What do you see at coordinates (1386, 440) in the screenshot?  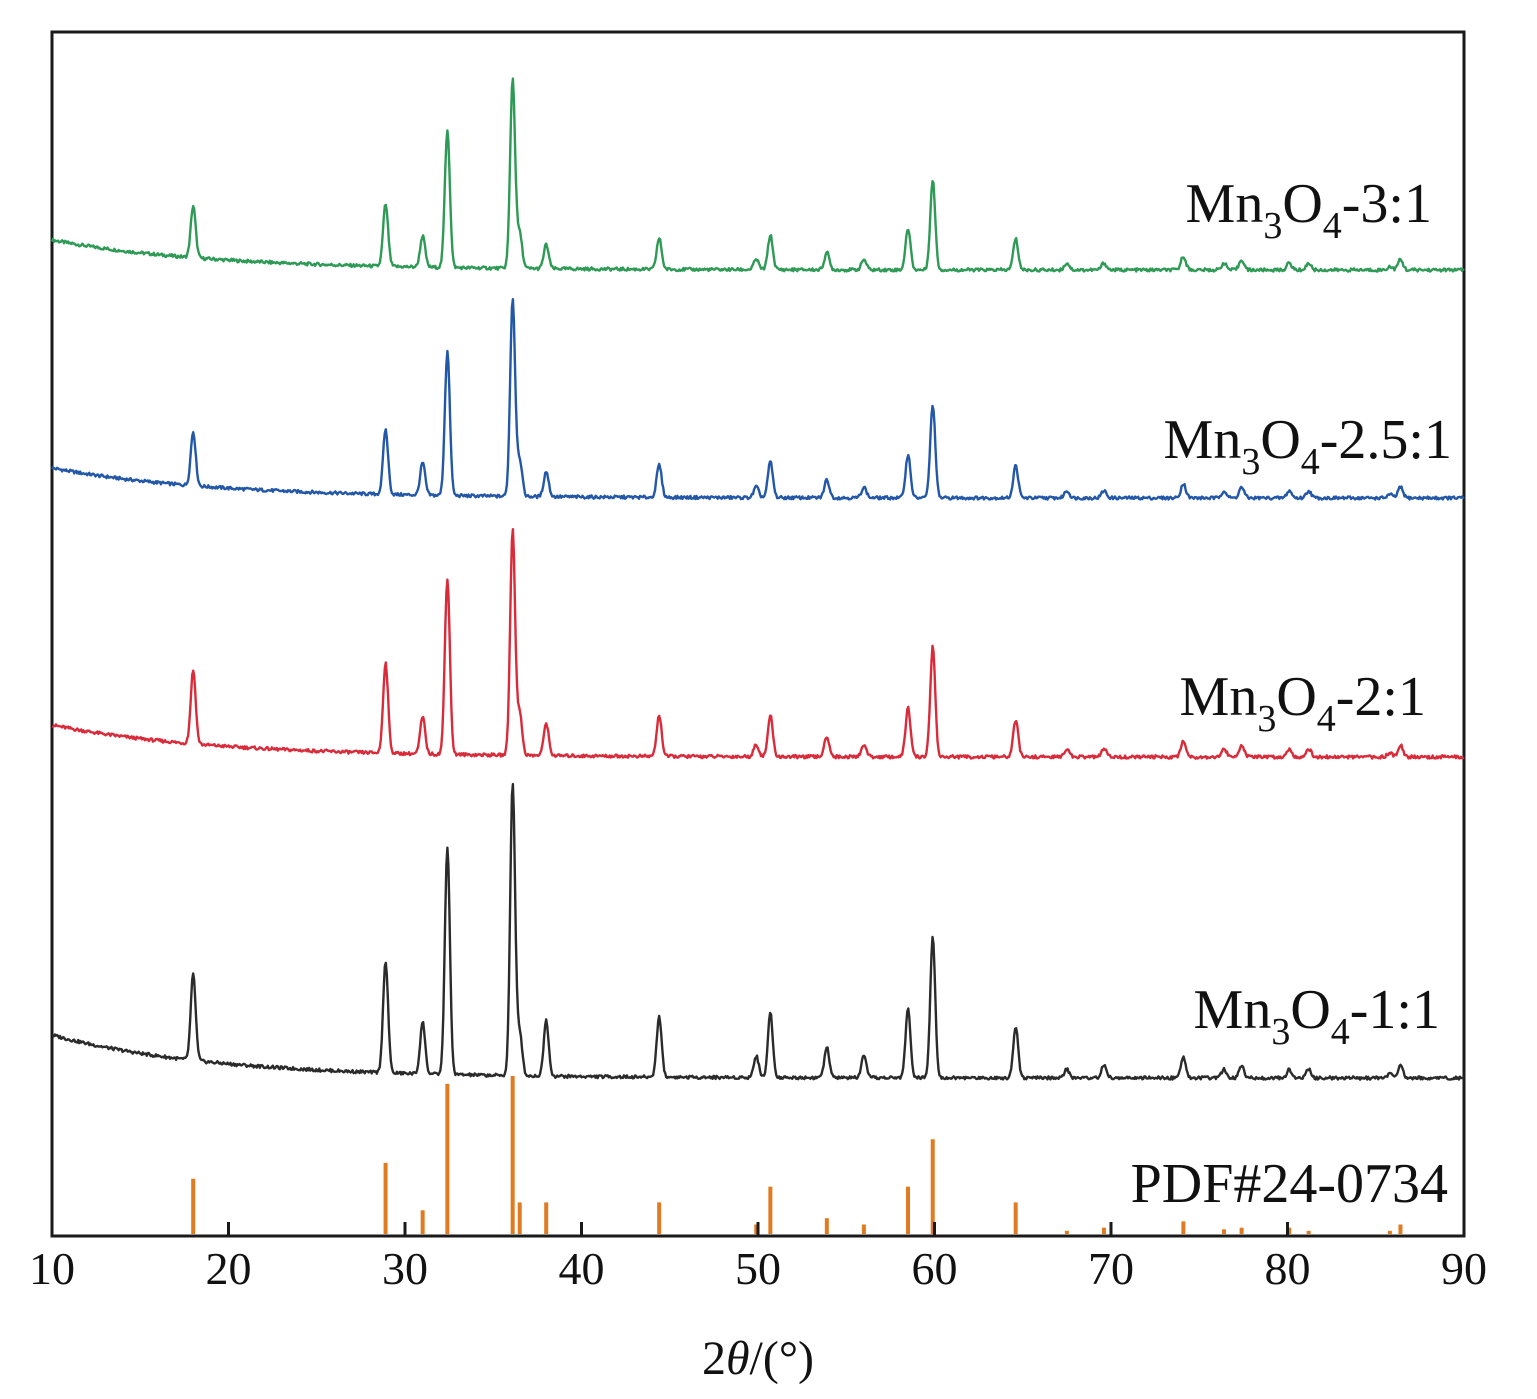 I see `series-label-text: -2.5:1` at bounding box center [1386, 440].